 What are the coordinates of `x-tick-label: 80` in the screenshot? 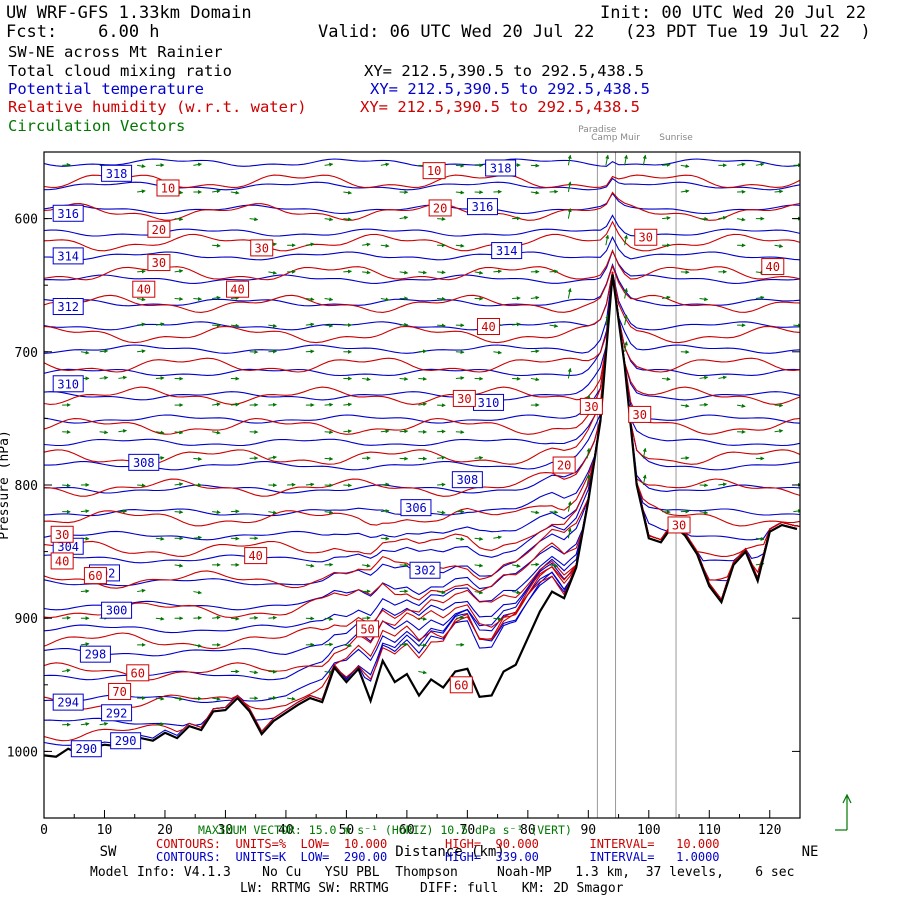 It's located at (528, 830).